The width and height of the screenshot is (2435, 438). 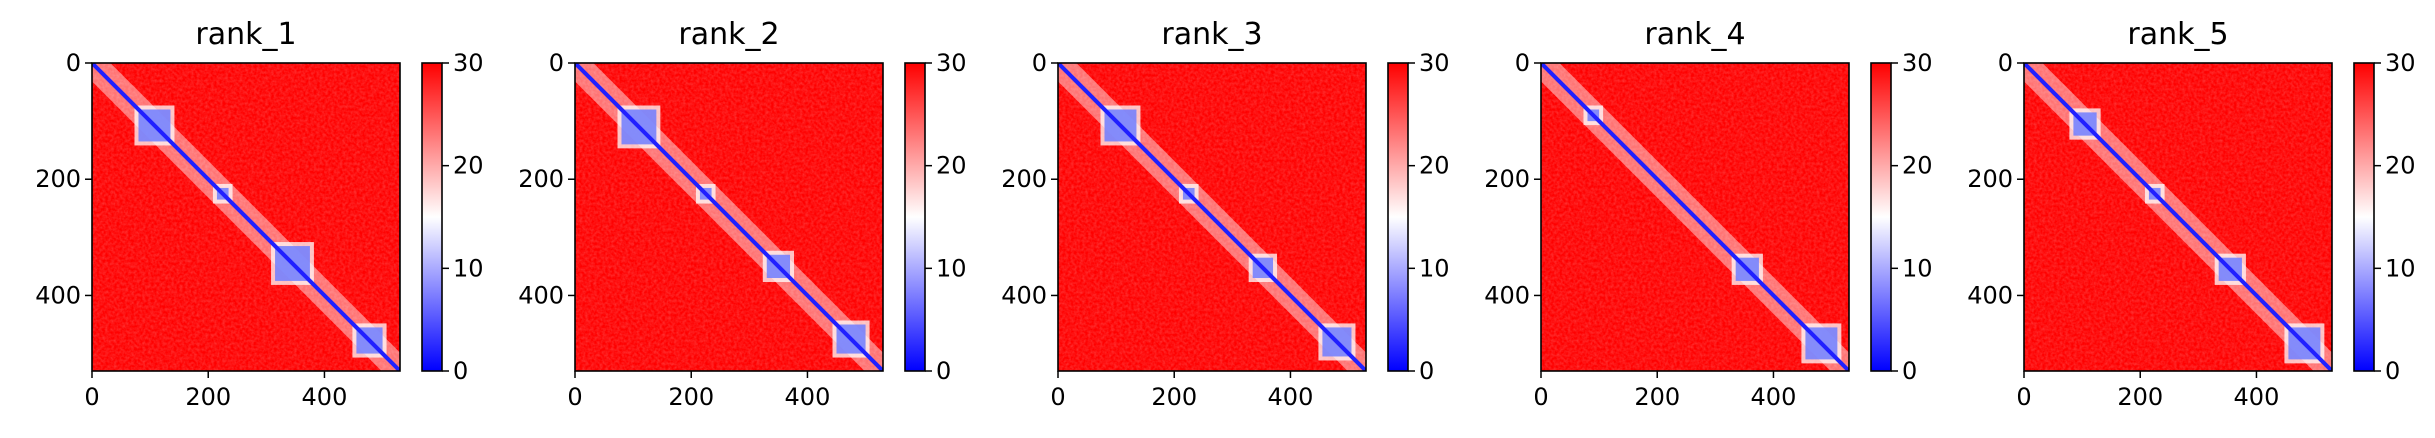 What do you see at coordinates (1211, 34) in the screenshot?
I see `panel-title: rank_3` at bounding box center [1211, 34].